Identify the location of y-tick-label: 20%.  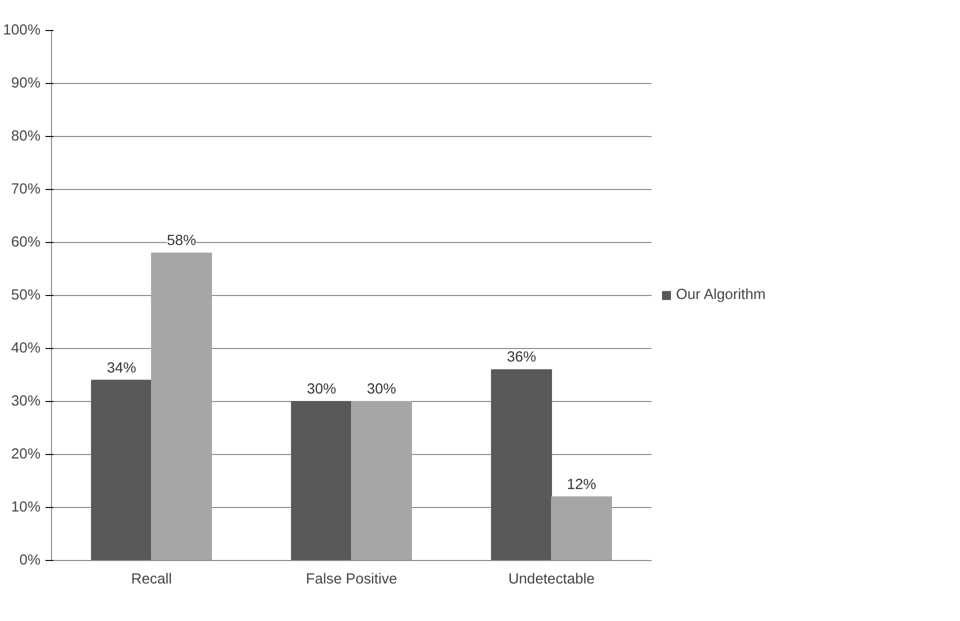
(26, 454).